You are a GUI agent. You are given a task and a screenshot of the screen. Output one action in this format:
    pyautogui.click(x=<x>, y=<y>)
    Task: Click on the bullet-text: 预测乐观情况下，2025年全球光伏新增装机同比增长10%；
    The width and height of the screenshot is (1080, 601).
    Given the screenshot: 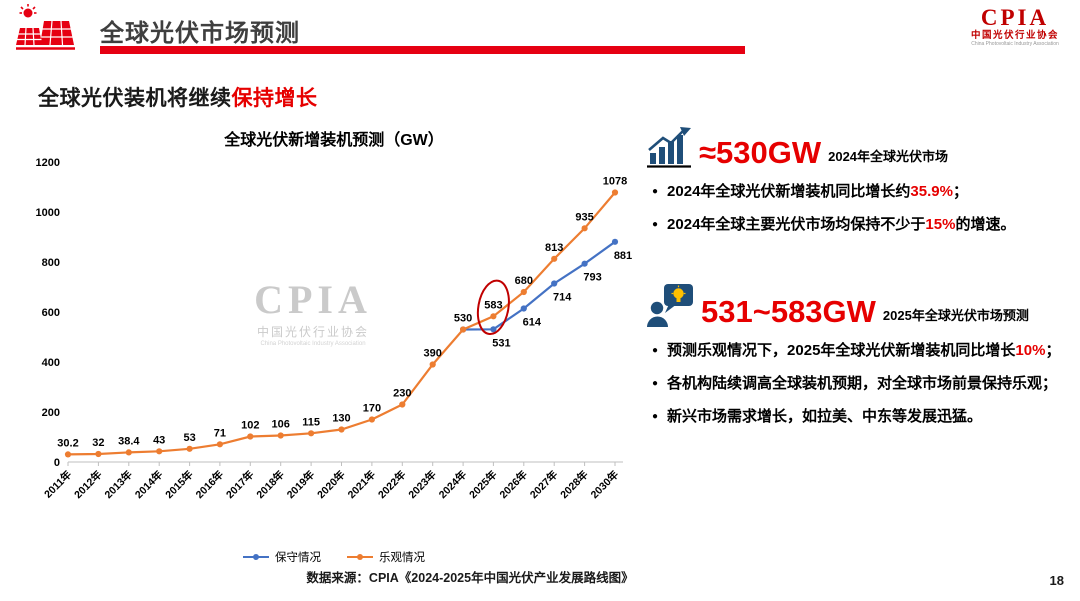 What is the action you would take?
    pyautogui.click(x=864, y=350)
    